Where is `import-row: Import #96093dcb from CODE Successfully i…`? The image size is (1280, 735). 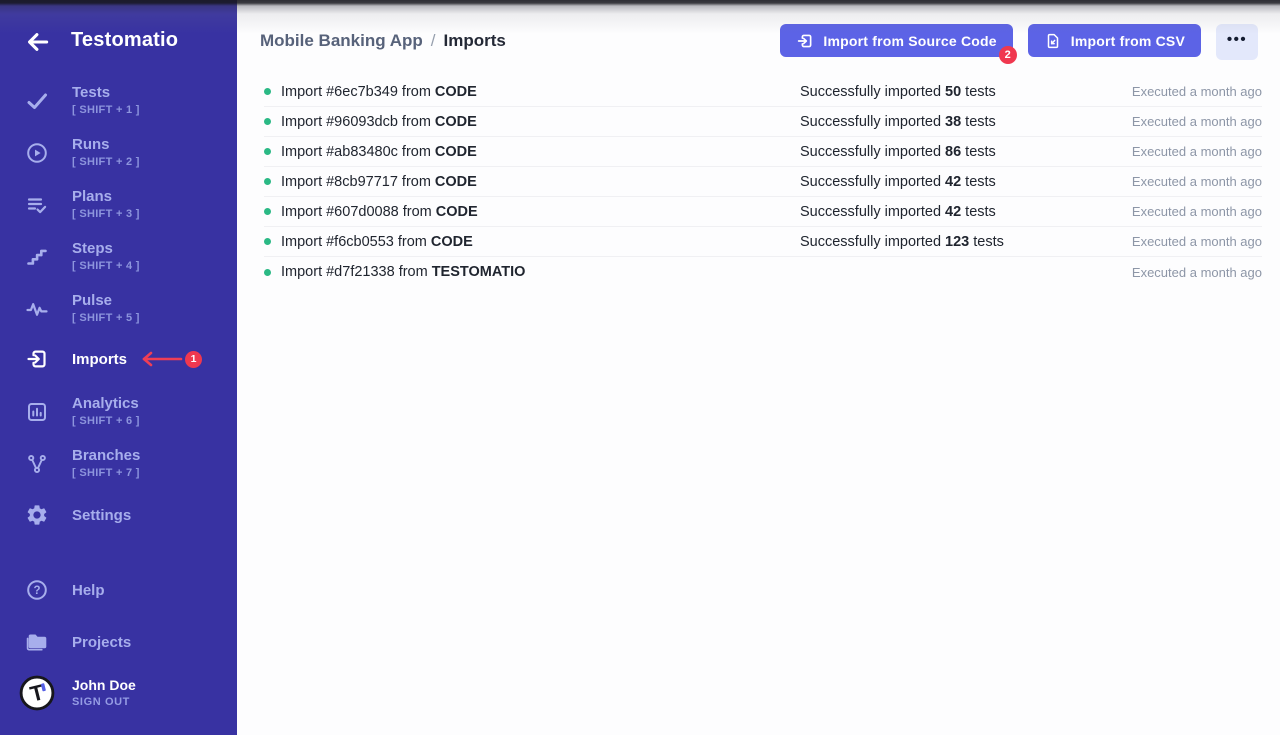 import-row: Import #96093dcb from CODE Successfully i… is located at coordinates (763, 122).